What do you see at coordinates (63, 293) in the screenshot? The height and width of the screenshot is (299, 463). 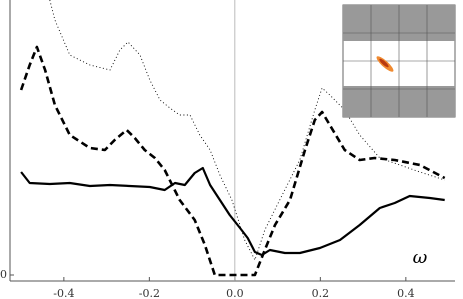 I see `x-tick-label: -0.4` at bounding box center [63, 293].